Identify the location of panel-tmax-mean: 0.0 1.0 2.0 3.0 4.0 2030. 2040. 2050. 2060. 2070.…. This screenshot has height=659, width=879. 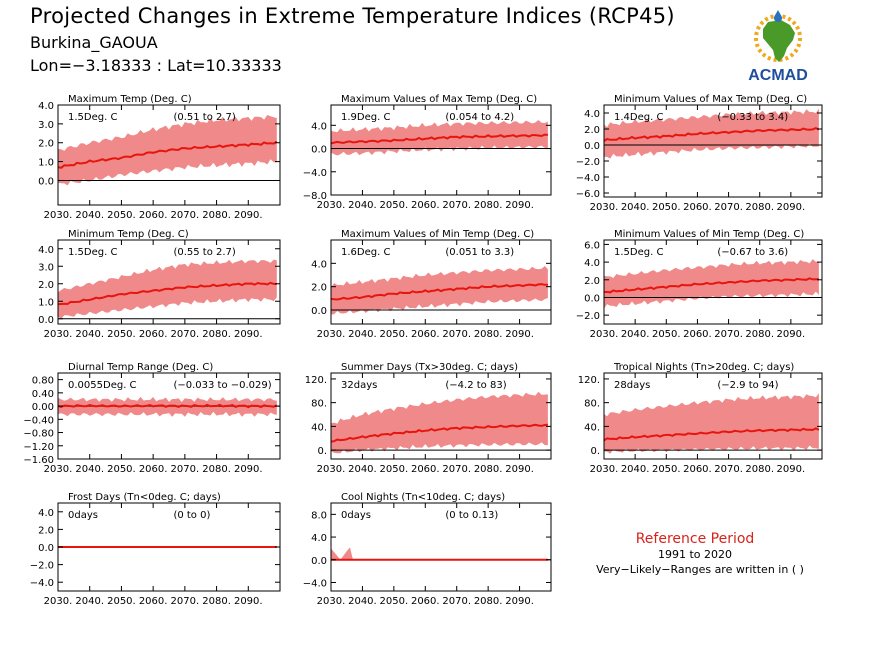
(159, 157).